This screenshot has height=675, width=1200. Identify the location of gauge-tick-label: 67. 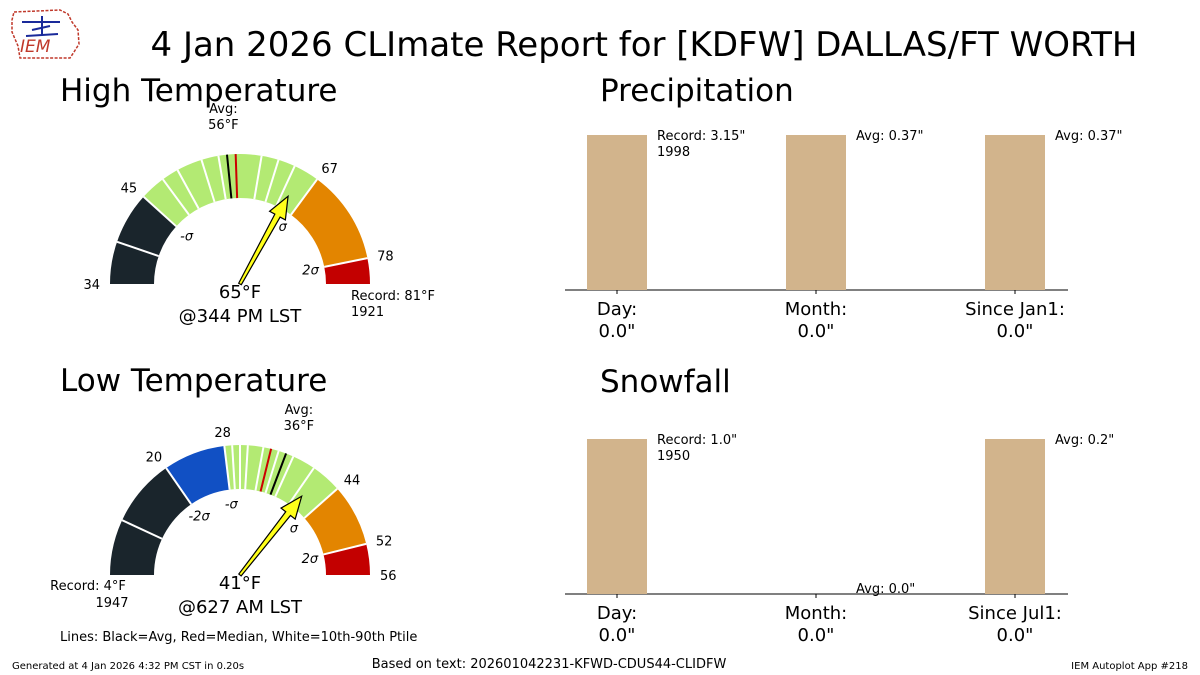
(329, 169).